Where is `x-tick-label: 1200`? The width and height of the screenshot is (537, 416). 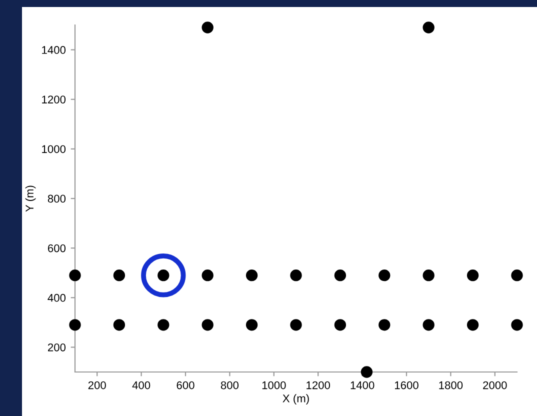 x-tick-label: 1200 is located at coordinates (318, 385).